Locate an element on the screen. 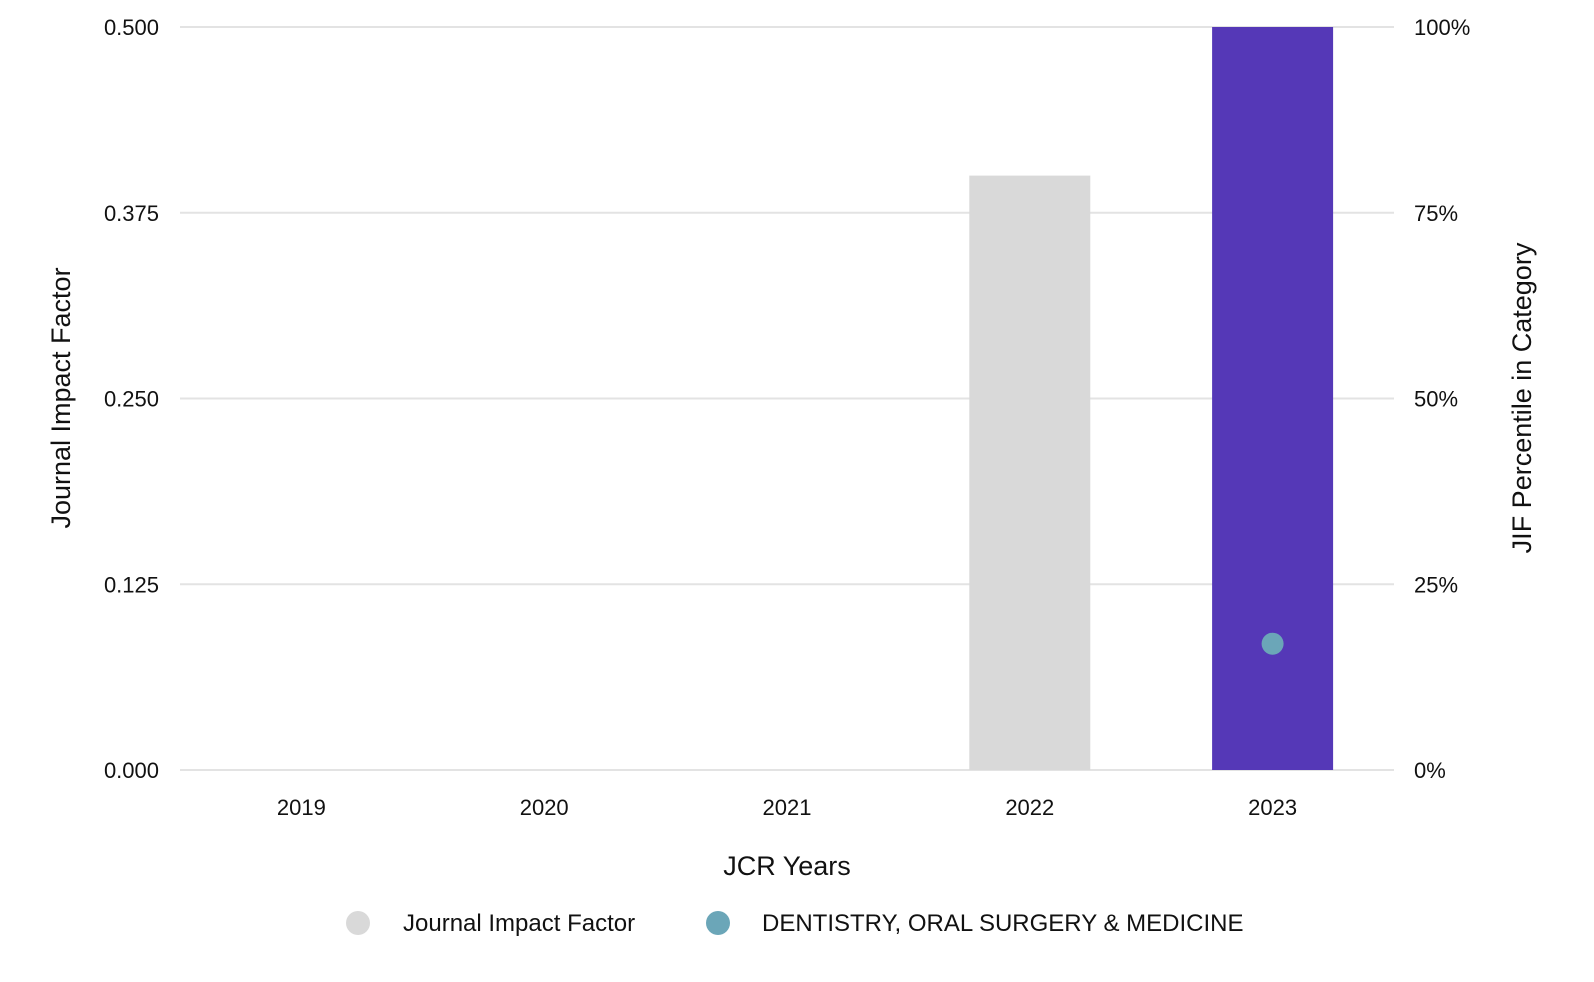 The image size is (1594, 982). legend-swatch-jif is located at coordinates (358, 923).